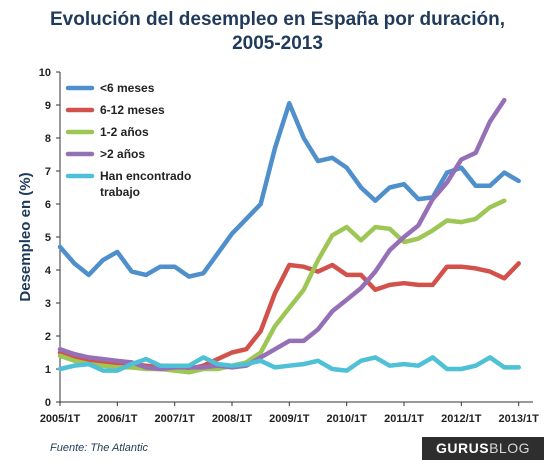 The height and width of the screenshot is (472, 555). What do you see at coordinates (346, 419) in the screenshot?
I see `x-tick-label: 2010/1T` at bounding box center [346, 419].